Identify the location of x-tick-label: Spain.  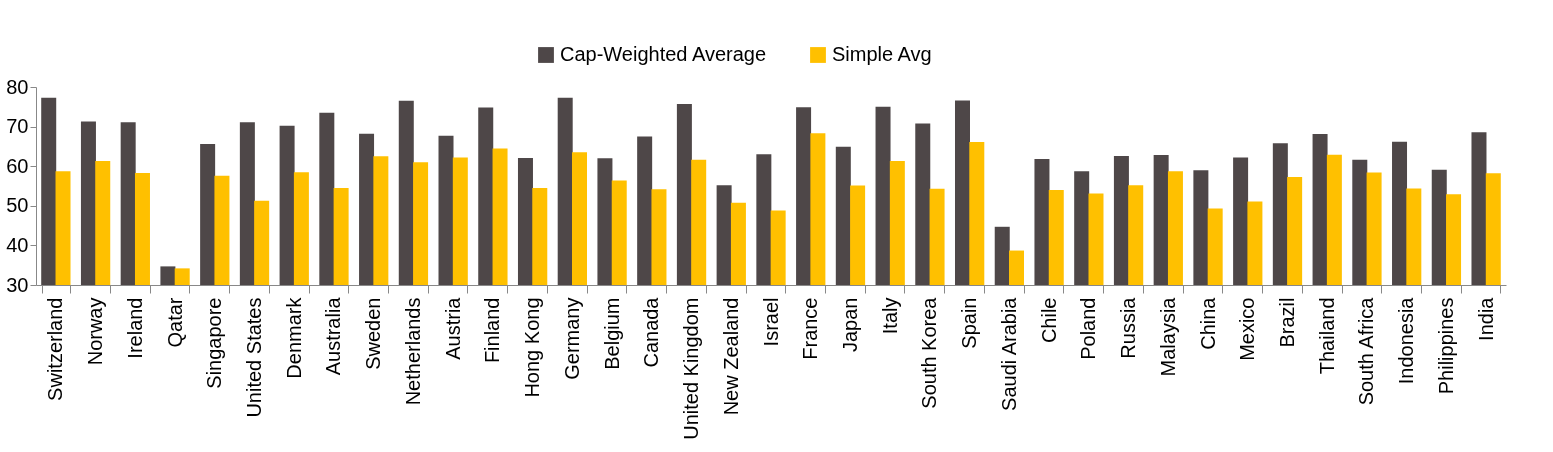
(969, 323).